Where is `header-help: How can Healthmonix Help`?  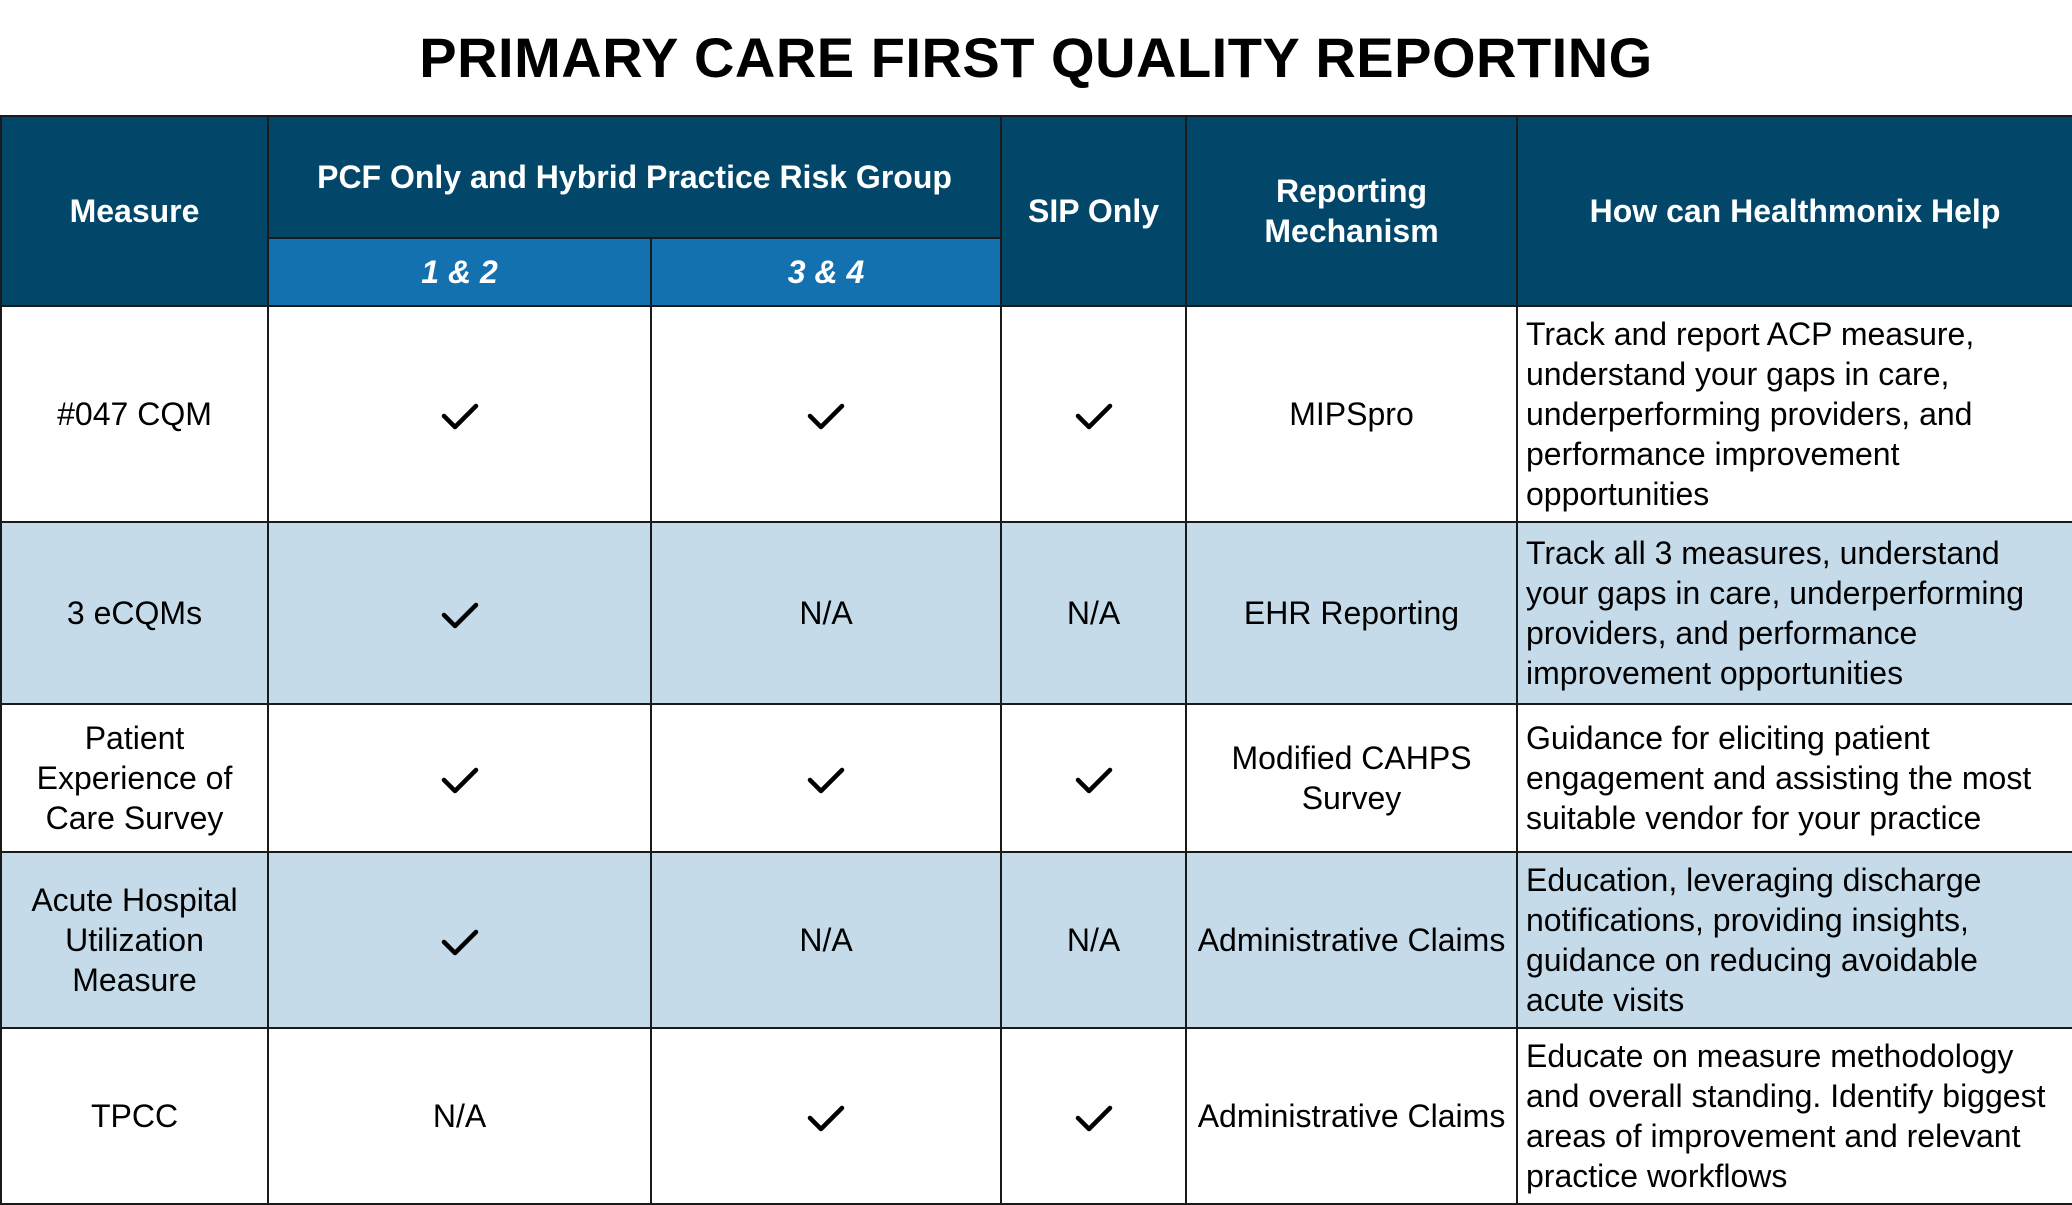
header-help: How can Healthmonix Help is located at coordinates (1794, 211).